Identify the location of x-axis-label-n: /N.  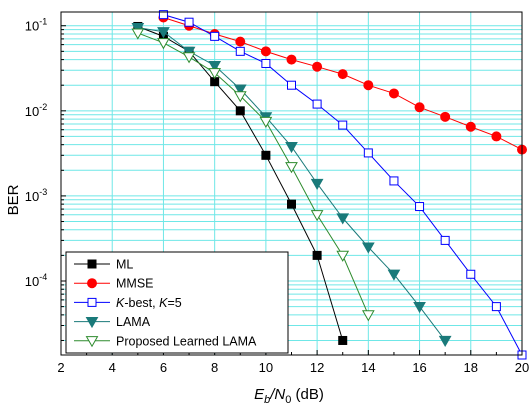
(277, 394).